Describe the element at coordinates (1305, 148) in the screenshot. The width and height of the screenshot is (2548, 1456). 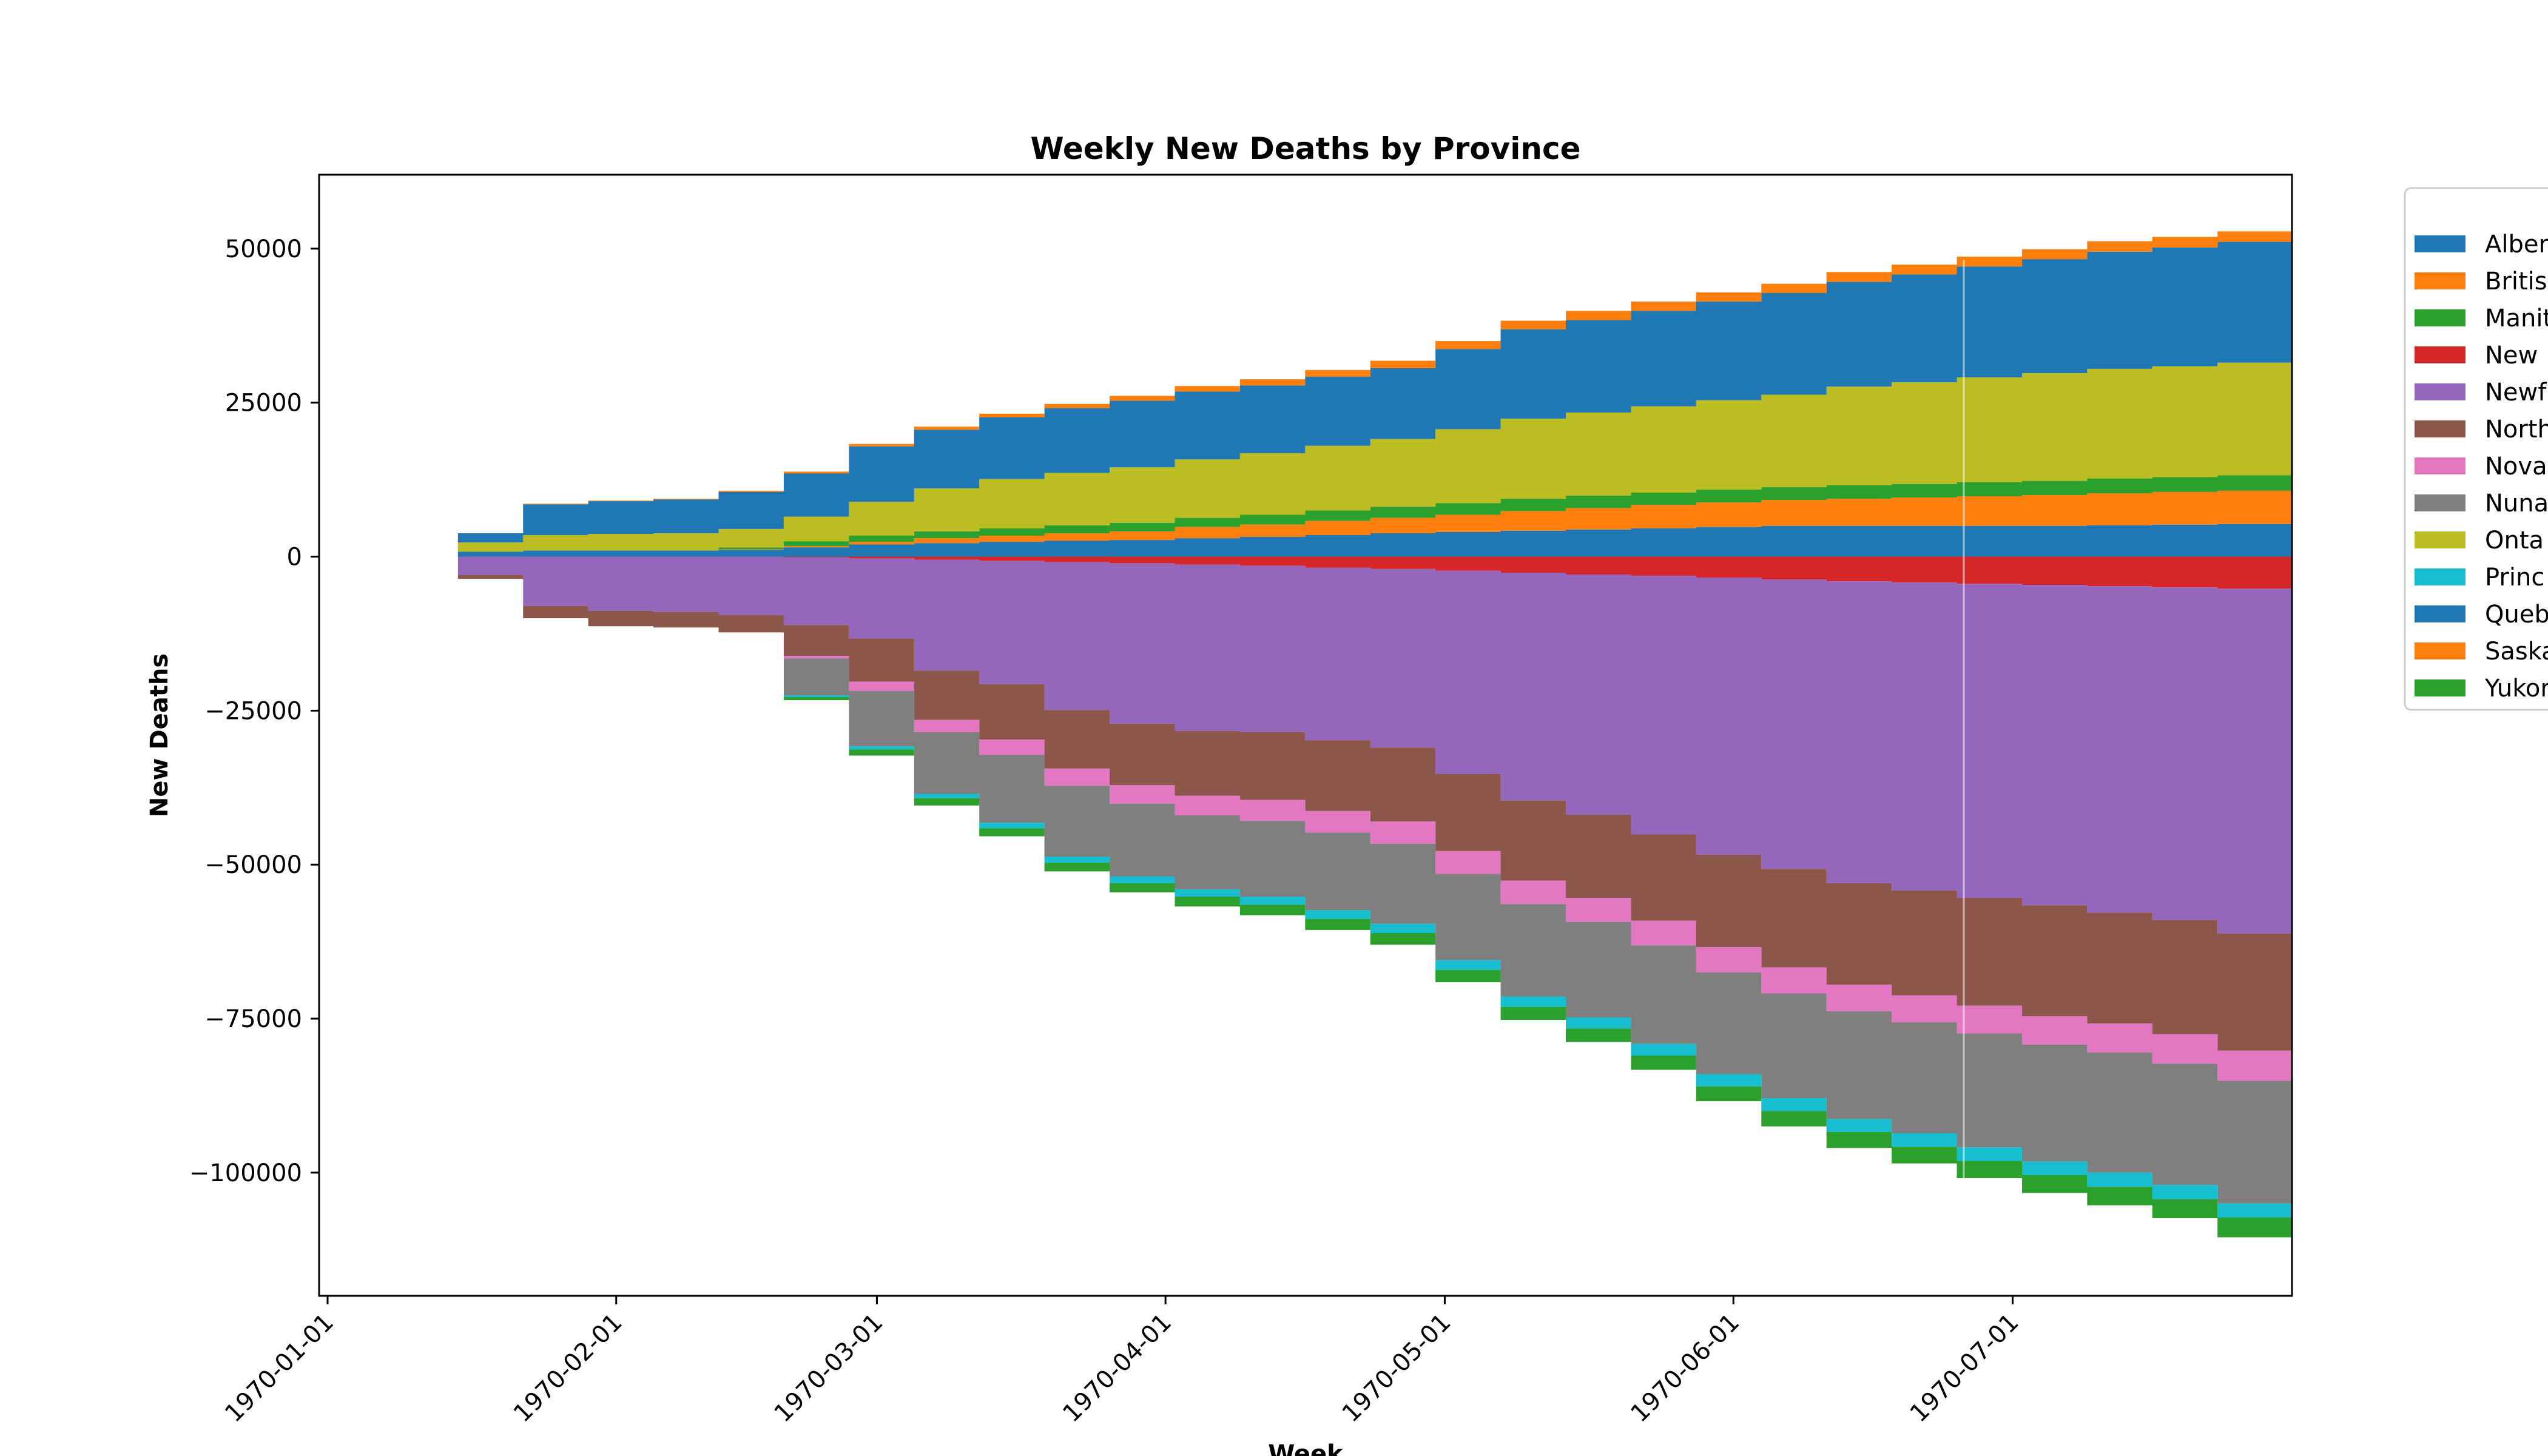
I see `chart-title: Weekly New Deaths by Province` at that location.